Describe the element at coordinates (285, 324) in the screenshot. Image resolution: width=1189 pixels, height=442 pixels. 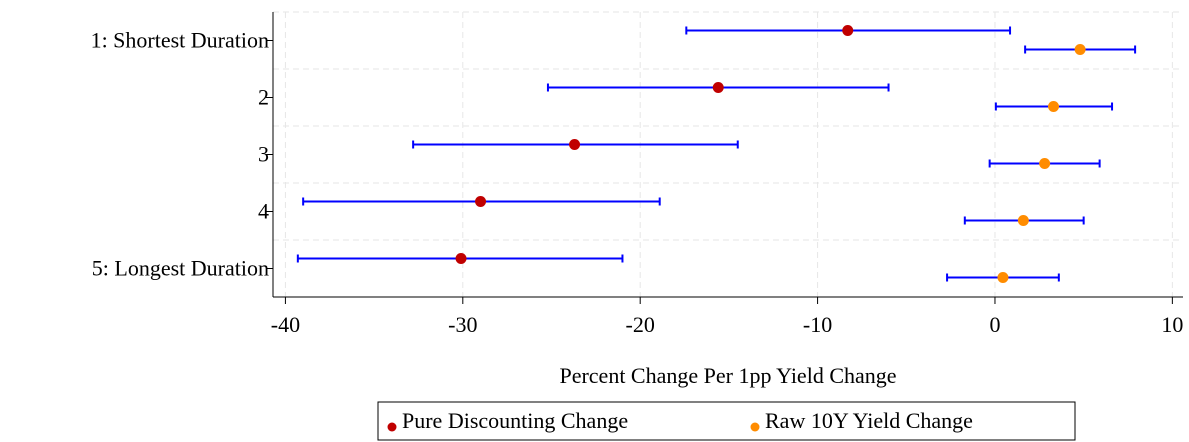
I see `x-tick-label: -40` at that location.